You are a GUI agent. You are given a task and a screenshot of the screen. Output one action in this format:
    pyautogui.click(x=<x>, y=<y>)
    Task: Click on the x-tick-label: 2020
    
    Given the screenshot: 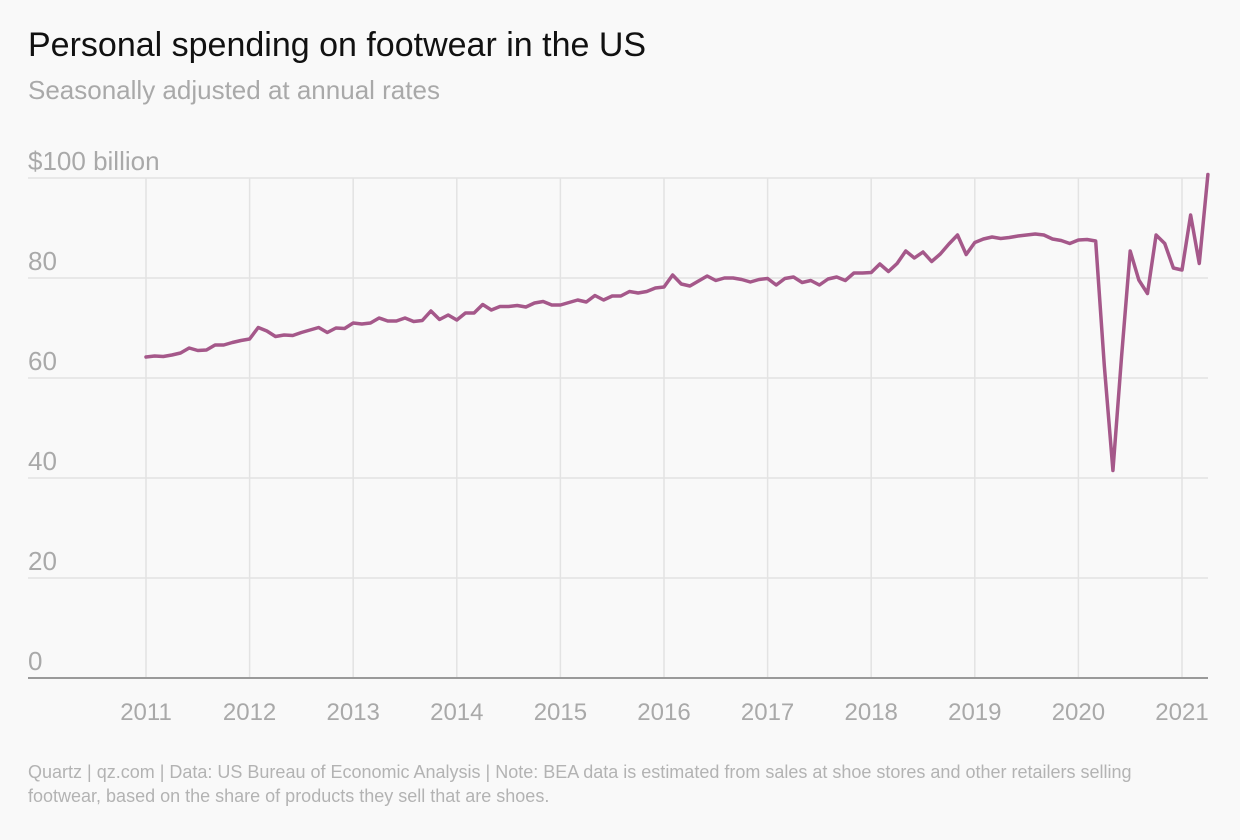 What is the action you would take?
    pyautogui.click(x=1078, y=712)
    